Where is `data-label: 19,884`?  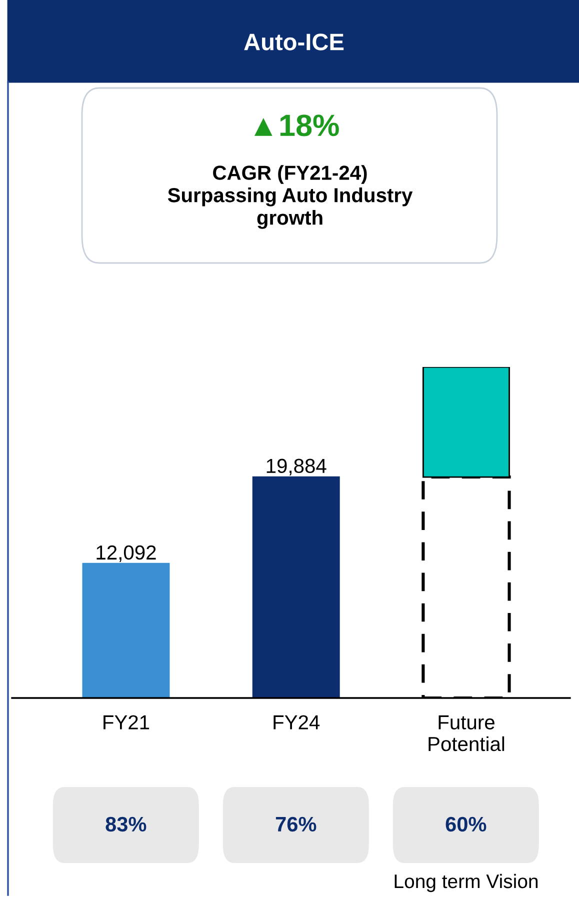
data-label: 19,884 is located at coordinates (296, 467).